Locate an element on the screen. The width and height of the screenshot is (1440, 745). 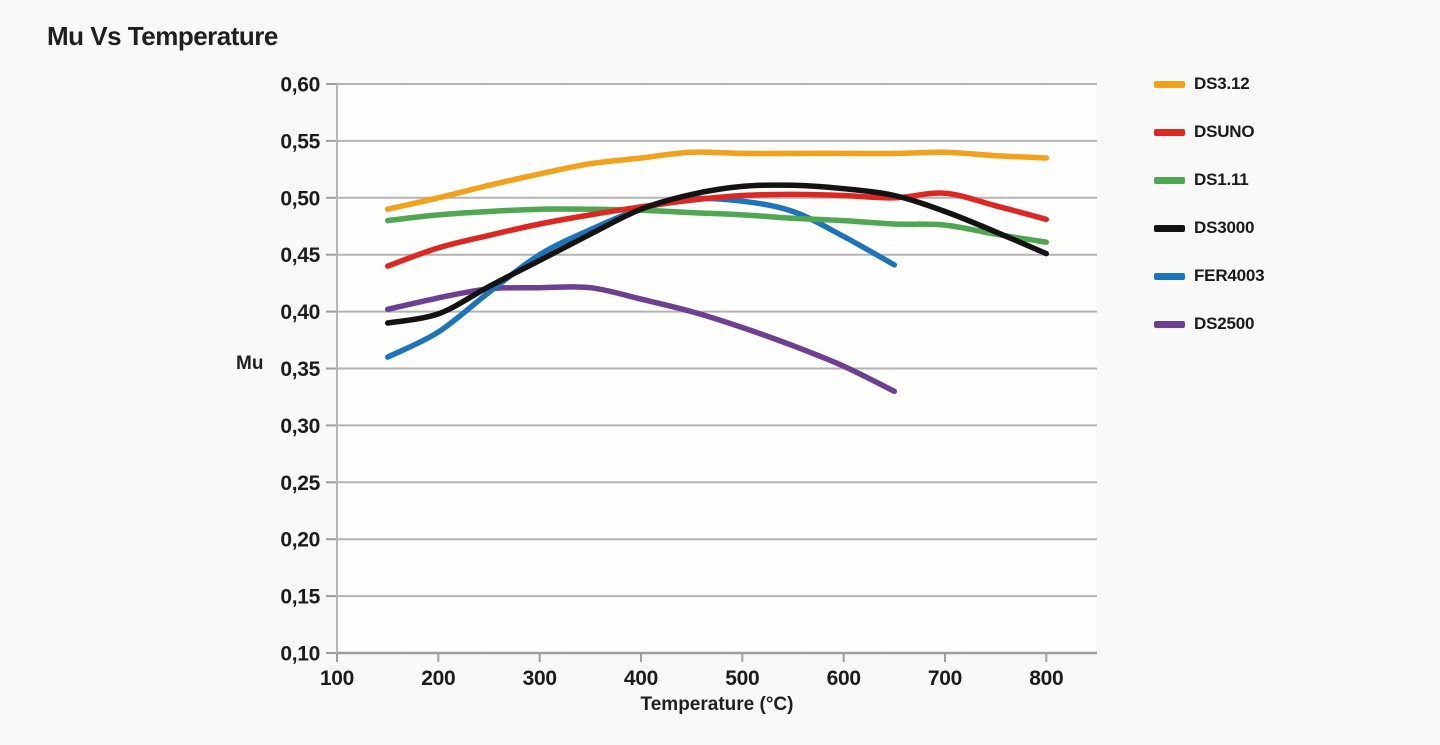
legend-item-FER4003: FER4003 is located at coordinates (1209, 275).